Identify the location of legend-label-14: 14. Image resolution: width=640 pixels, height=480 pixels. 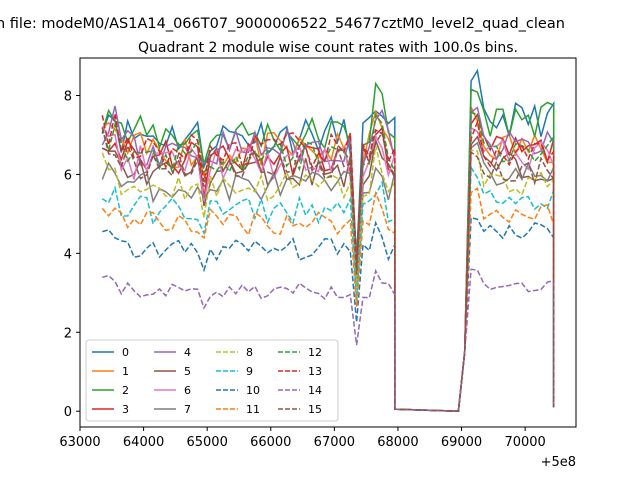
(315, 390).